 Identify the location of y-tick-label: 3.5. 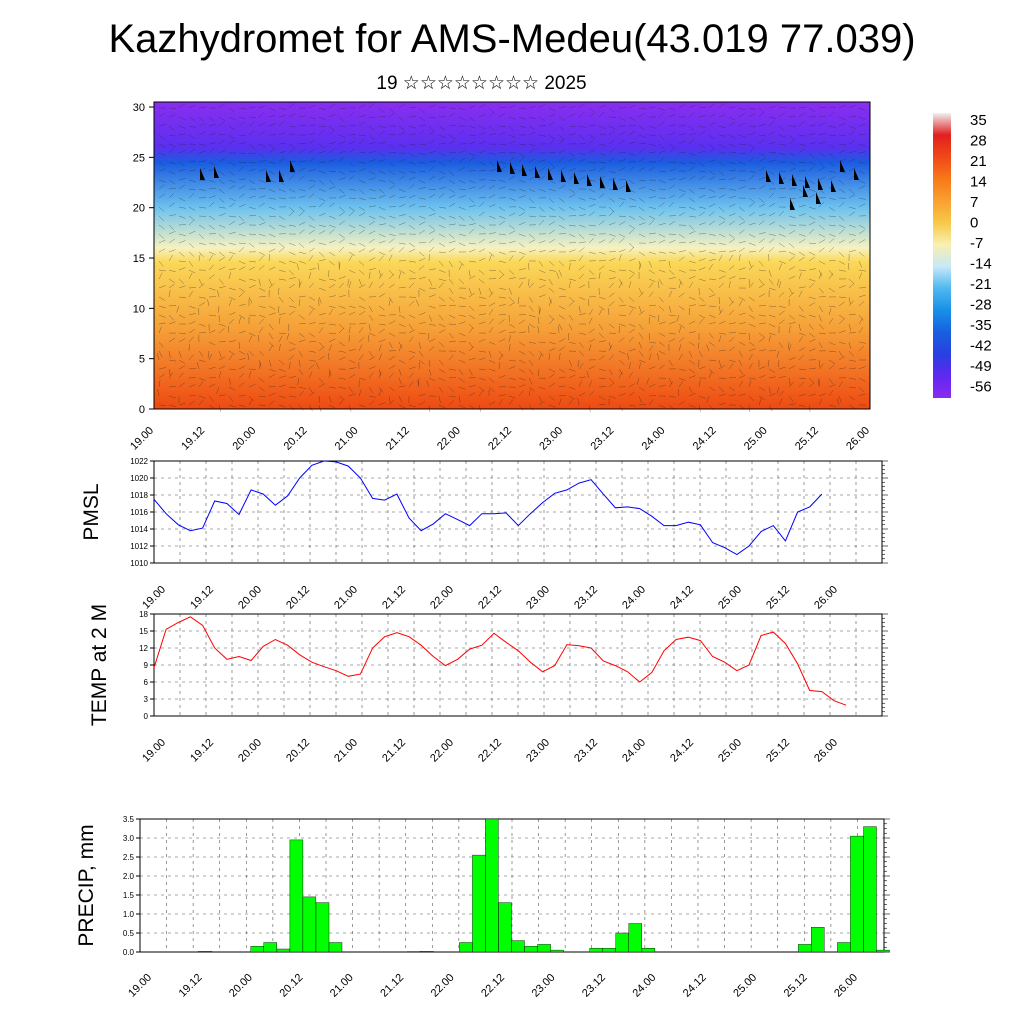
(129, 819).